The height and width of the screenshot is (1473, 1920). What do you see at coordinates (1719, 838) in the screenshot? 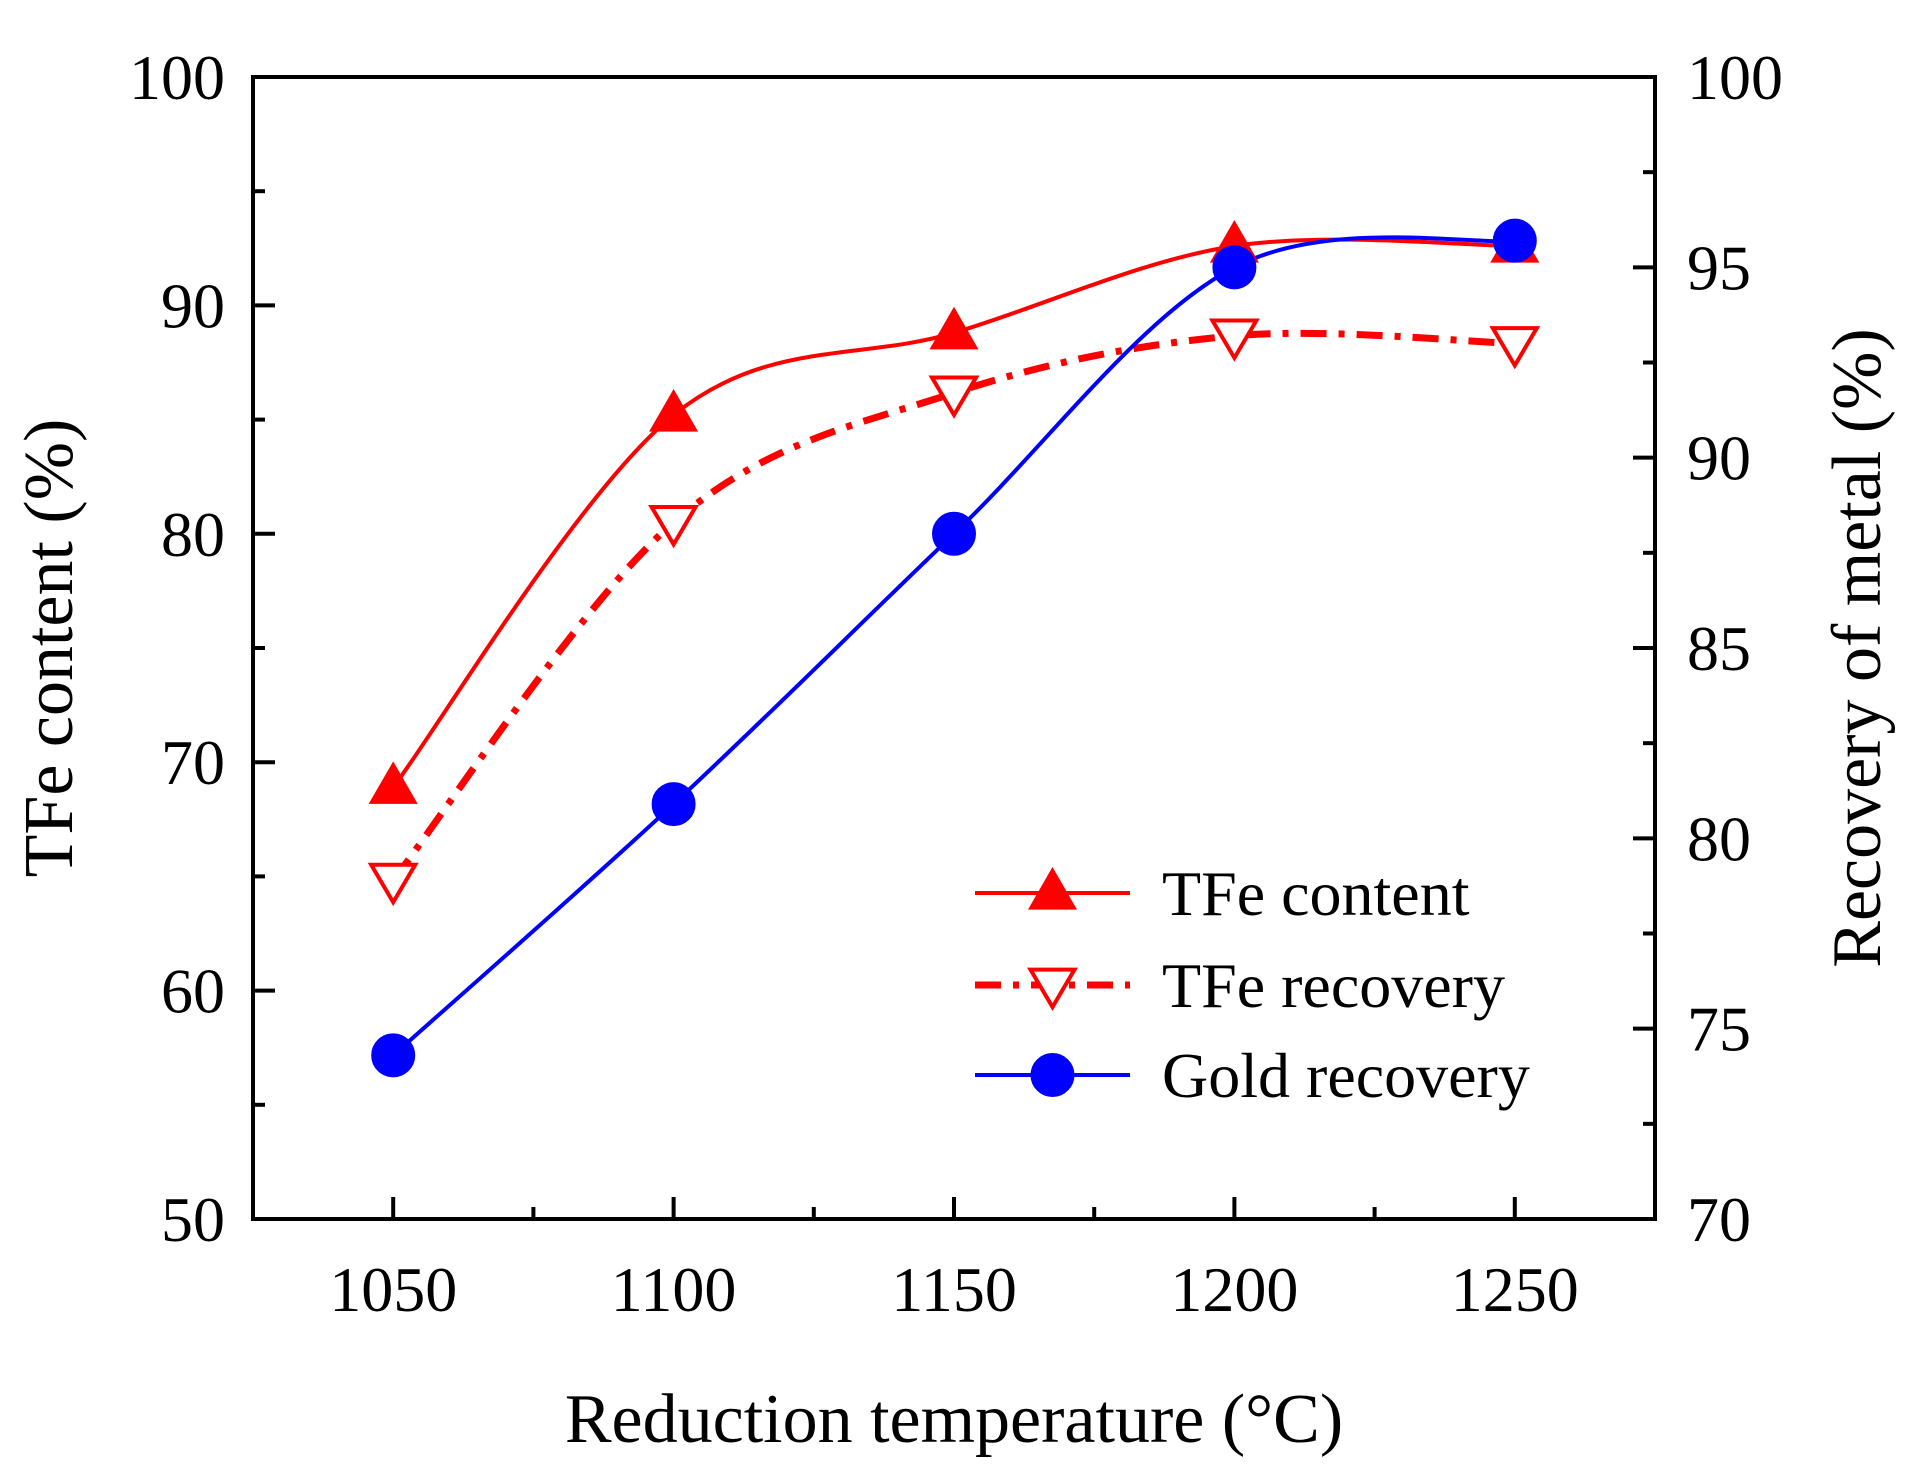
I see `right-y-tick-label: 80` at bounding box center [1719, 838].